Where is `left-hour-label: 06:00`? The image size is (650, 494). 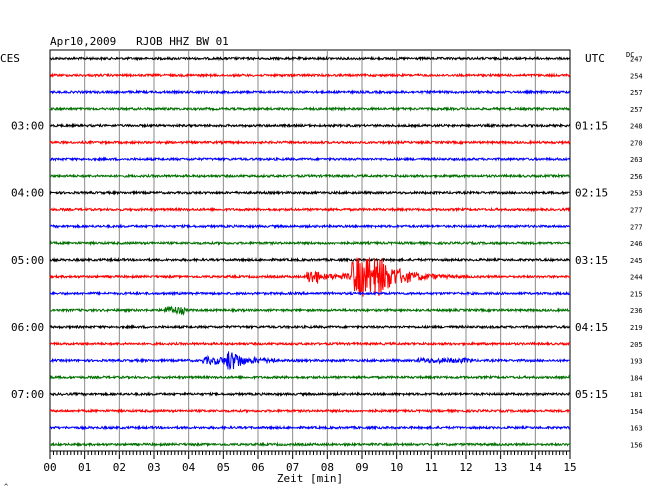
left-hour-label: 06:00 is located at coordinates (27, 327).